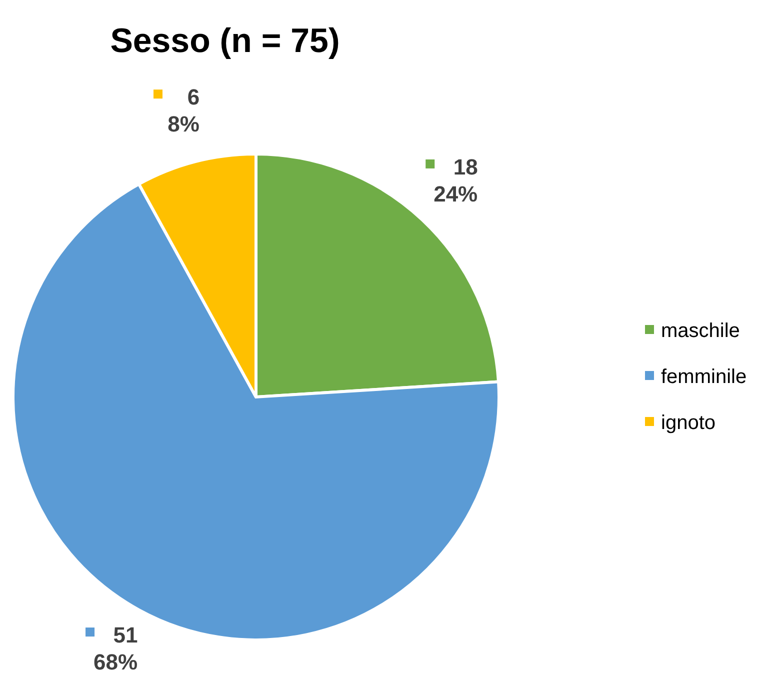  Describe the element at coordinates (456, 180) in the screenshot. I see `data-label: 18 24%` at that location.